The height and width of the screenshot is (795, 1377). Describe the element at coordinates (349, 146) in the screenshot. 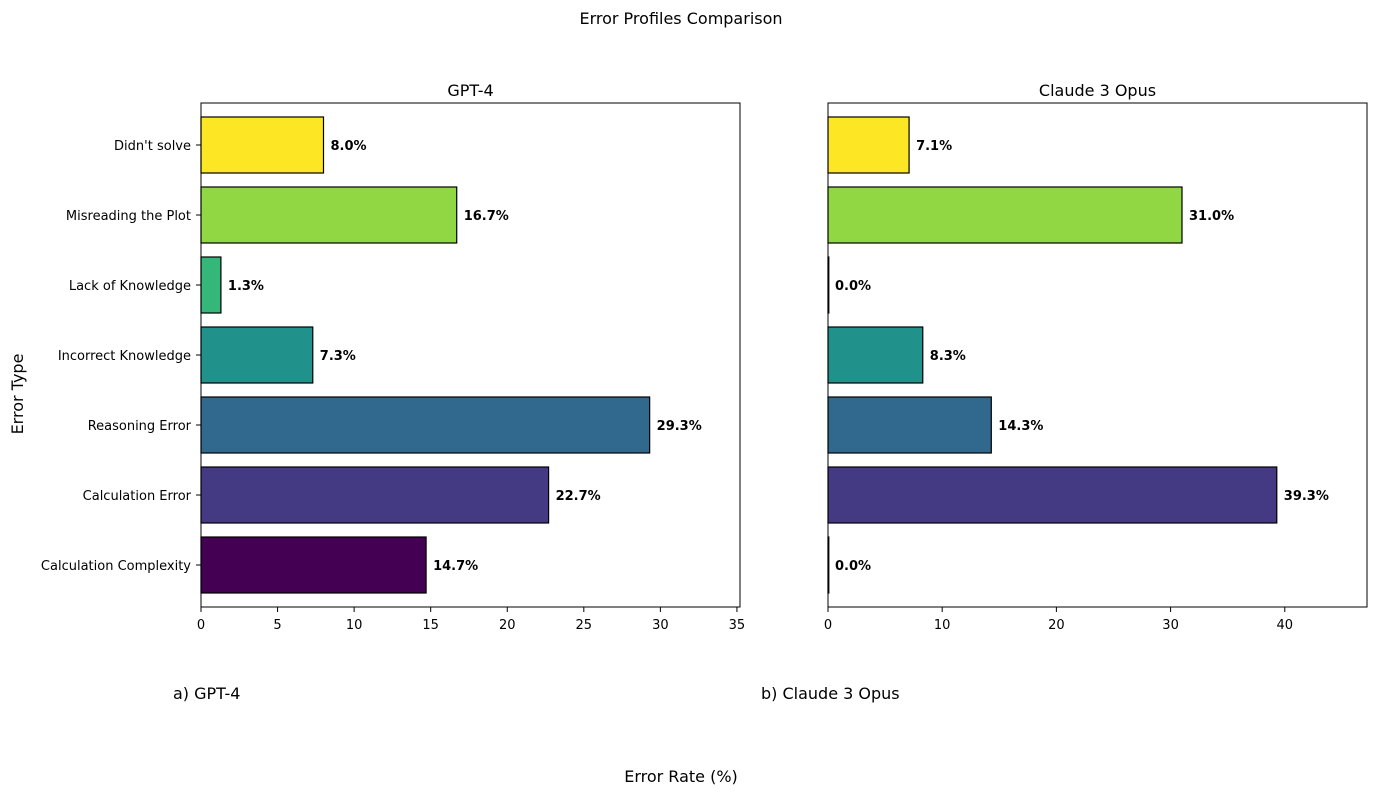

I see `bar-value-label: 8.0%` at that location.